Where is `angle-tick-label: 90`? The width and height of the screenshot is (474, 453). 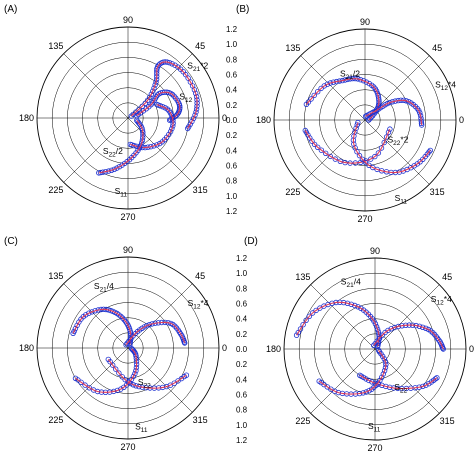
angle-tick-label: 90 is located at coordinates (128, 250).